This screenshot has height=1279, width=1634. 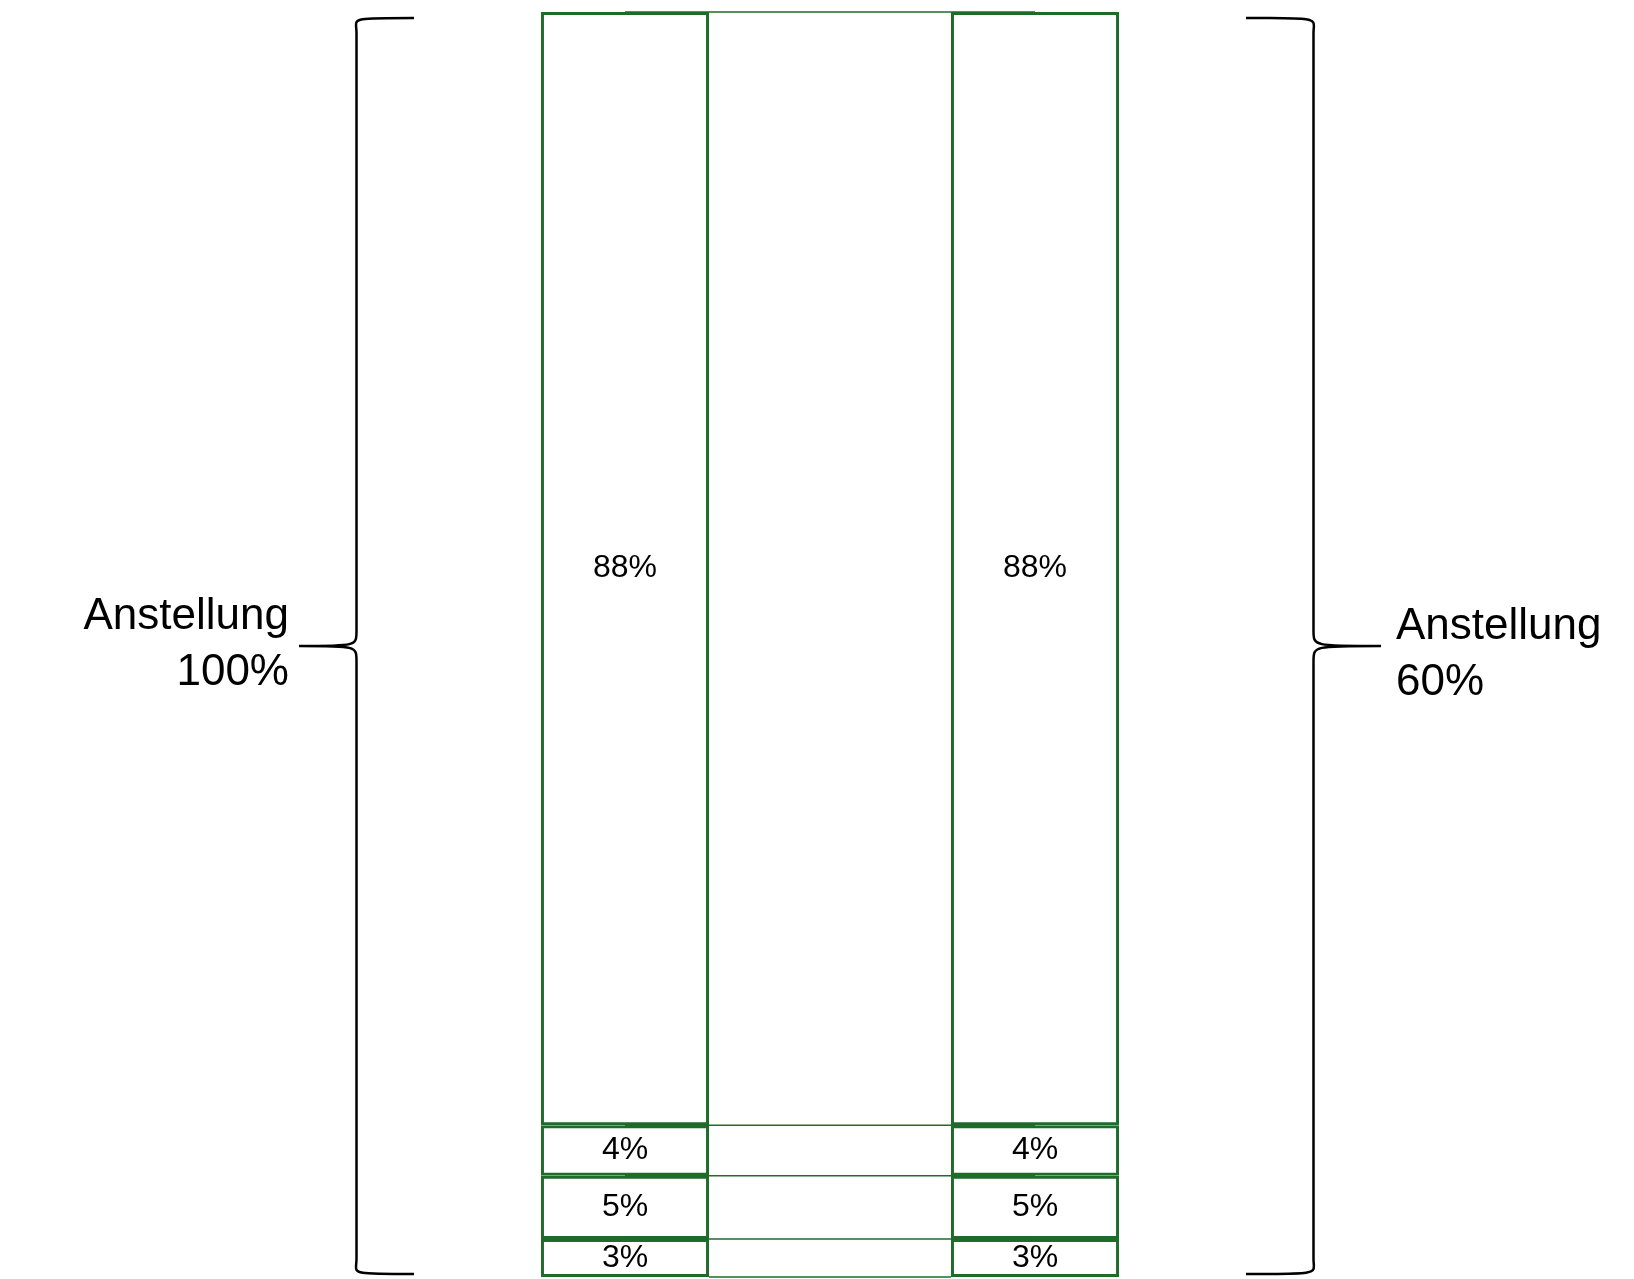 What do you see at coordinates (185, 642) in the screenshot?
I see `text: Anstellung 100%` at bounding box center [185, 642].